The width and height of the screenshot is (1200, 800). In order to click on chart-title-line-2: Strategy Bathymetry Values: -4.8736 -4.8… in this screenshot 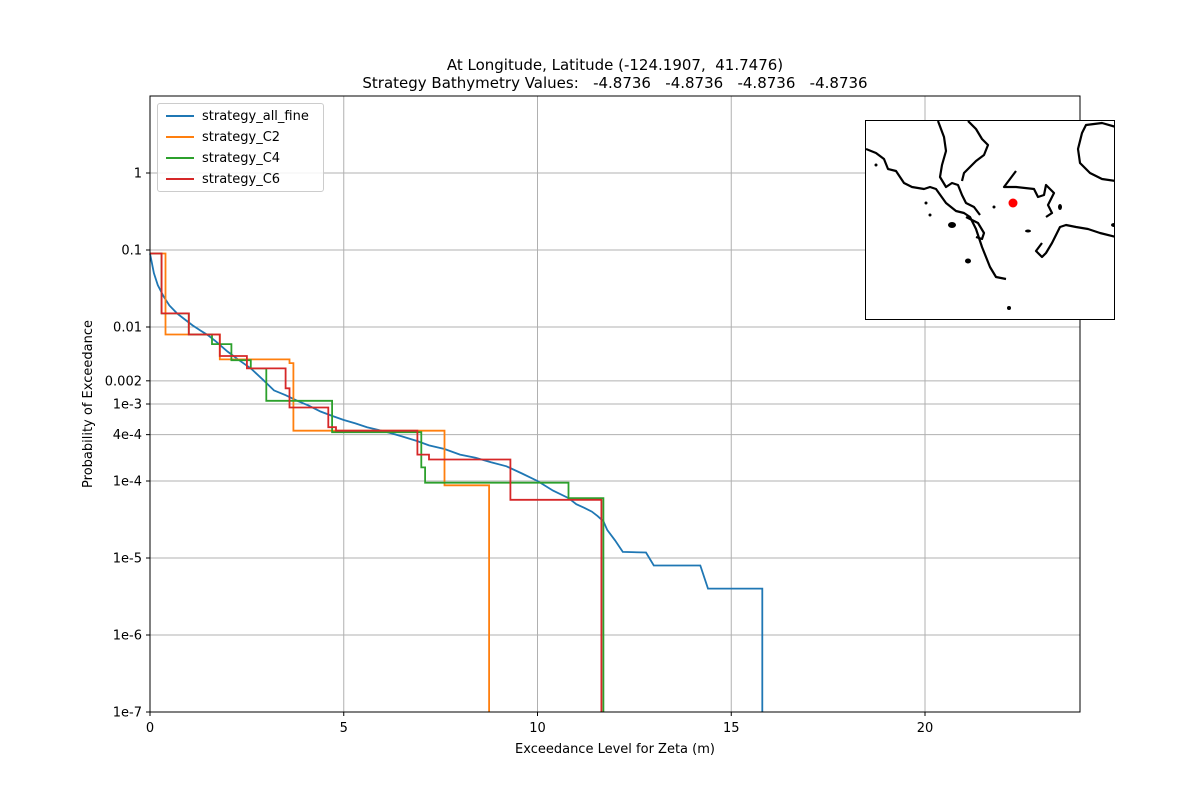, I will do `click(615, 83)`.